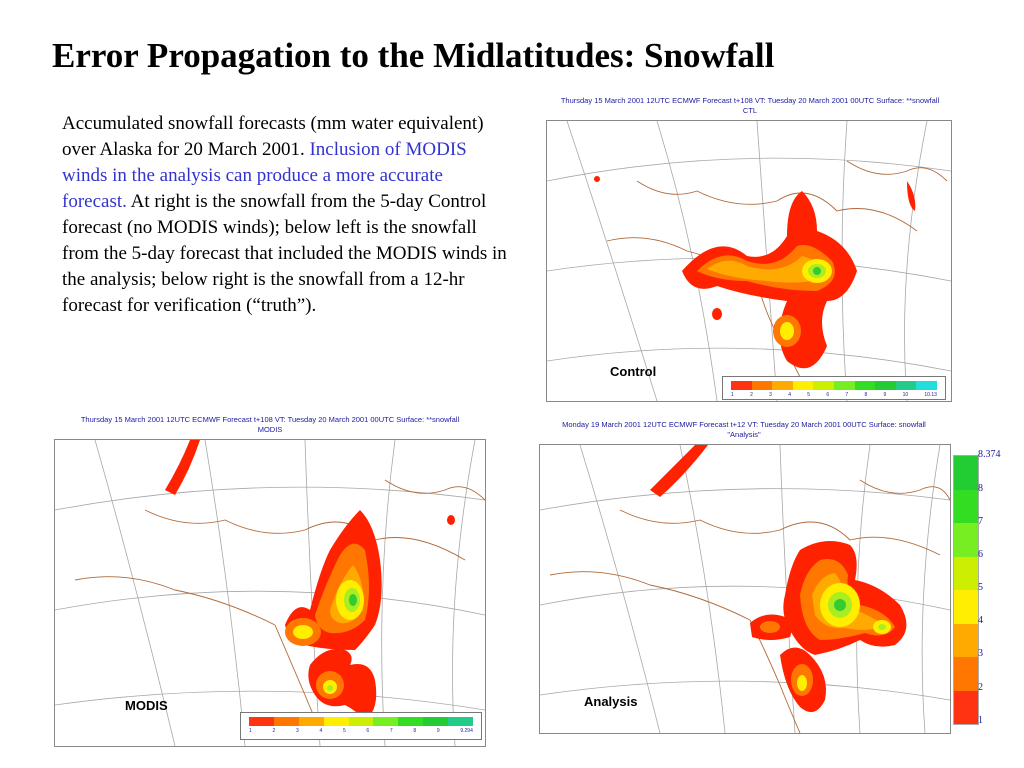  I want to click on legend-tick: 5, so click(980, 587).